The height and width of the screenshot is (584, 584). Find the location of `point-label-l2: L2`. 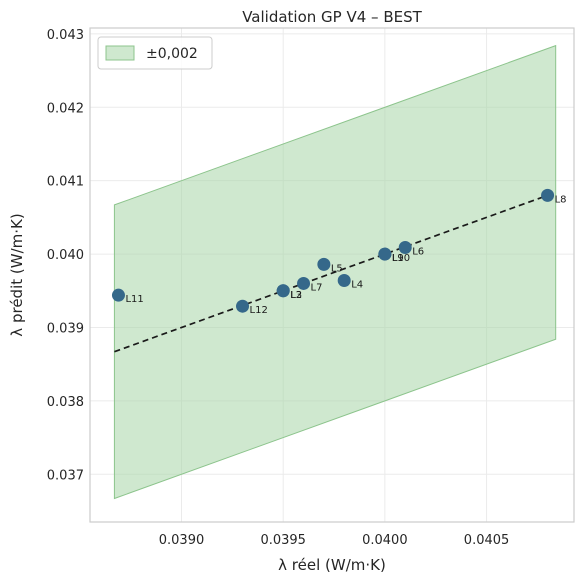

point-label-l2: L2 is located at coordinates (296, 295).